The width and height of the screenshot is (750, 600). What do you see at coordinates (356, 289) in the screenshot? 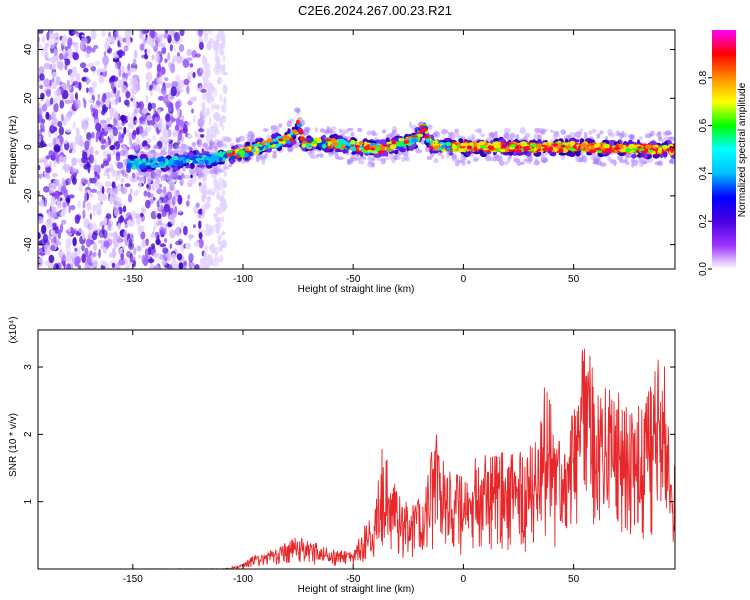
I see `spectrogram-x-label: Height of straight line (km)` at bounding box center [356, 289].